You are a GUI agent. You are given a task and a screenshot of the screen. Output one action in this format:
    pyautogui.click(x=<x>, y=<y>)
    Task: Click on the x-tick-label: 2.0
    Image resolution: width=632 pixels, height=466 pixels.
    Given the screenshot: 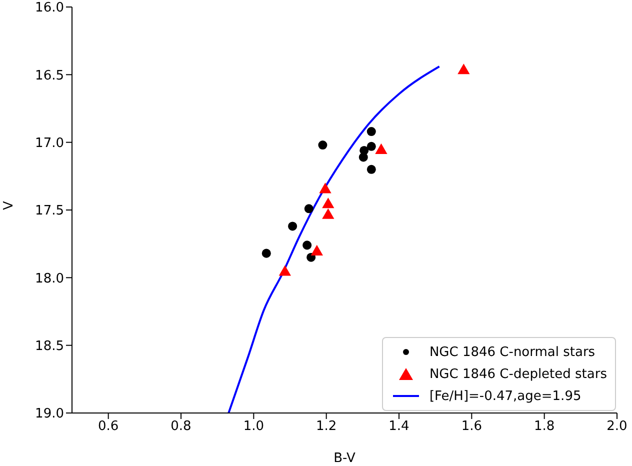 What is the action you would take?
    pyautogui.click(x=617, y=426)
    